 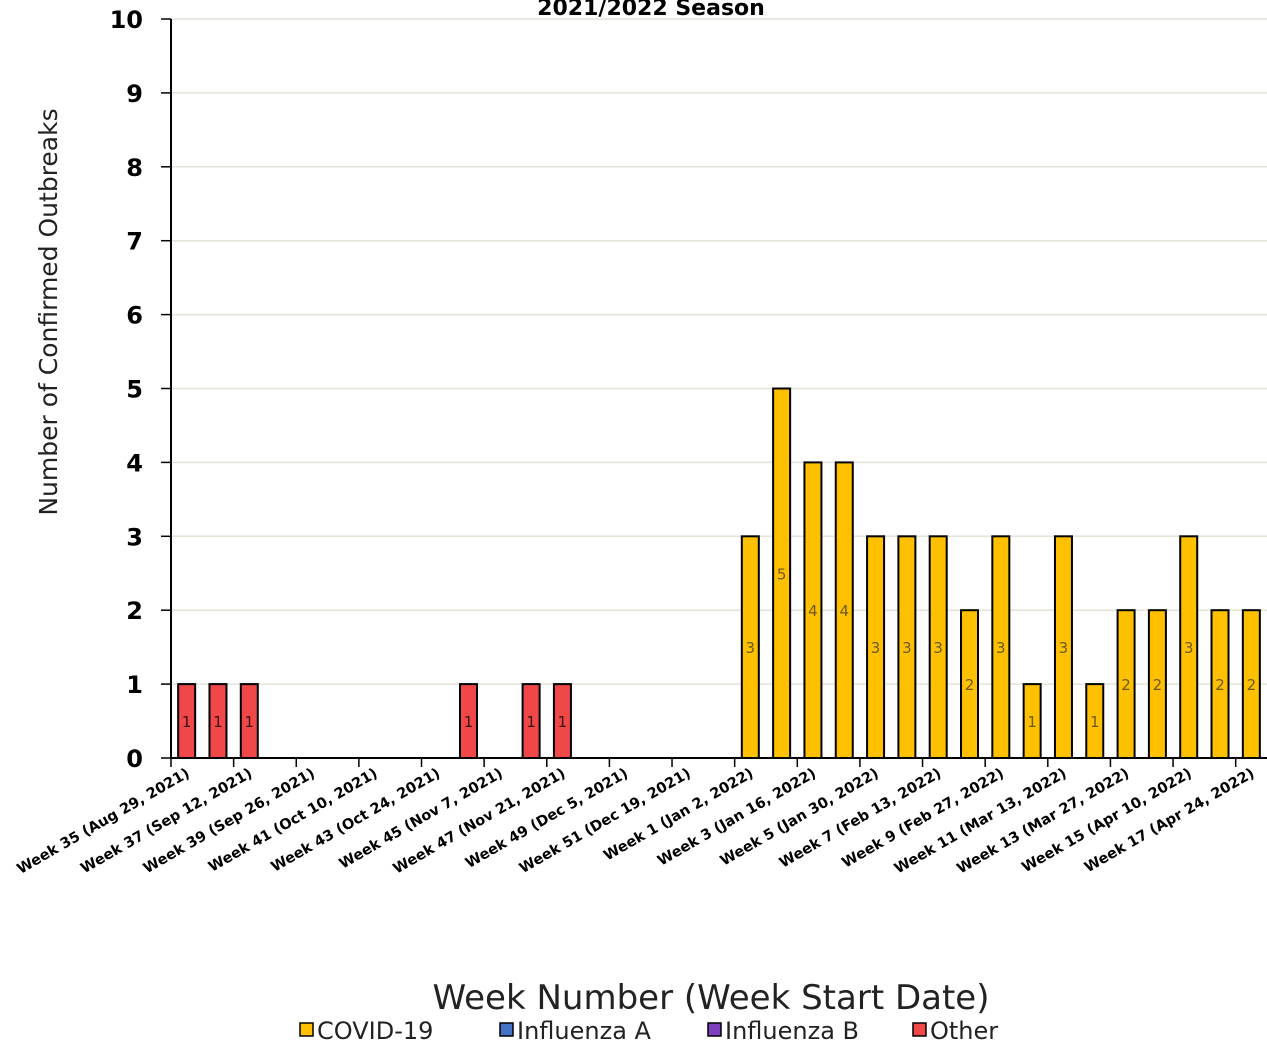 What do you see at coordinates (134, 685) in the screenshot?
I see `y-tick-label: 1` at bounding box center [134, 685].